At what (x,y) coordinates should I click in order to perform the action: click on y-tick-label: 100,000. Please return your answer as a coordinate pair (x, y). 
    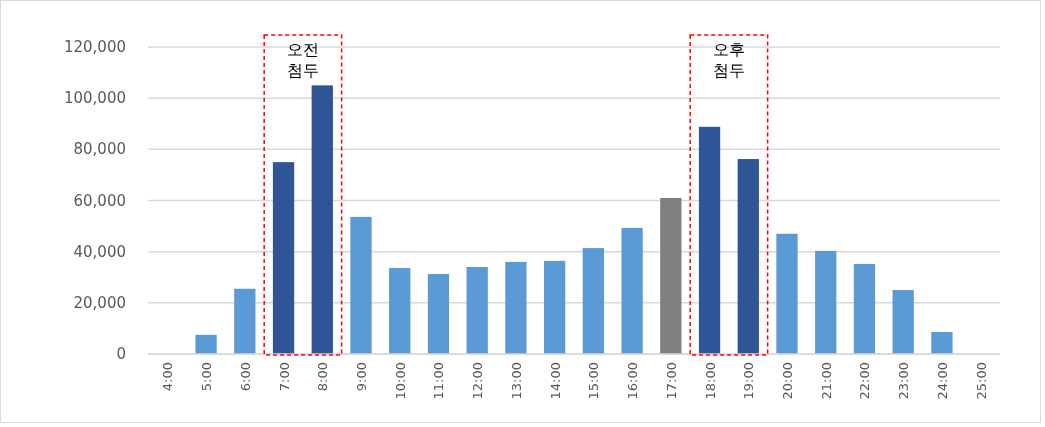
    Looking at the image, I should click on (94, 98).